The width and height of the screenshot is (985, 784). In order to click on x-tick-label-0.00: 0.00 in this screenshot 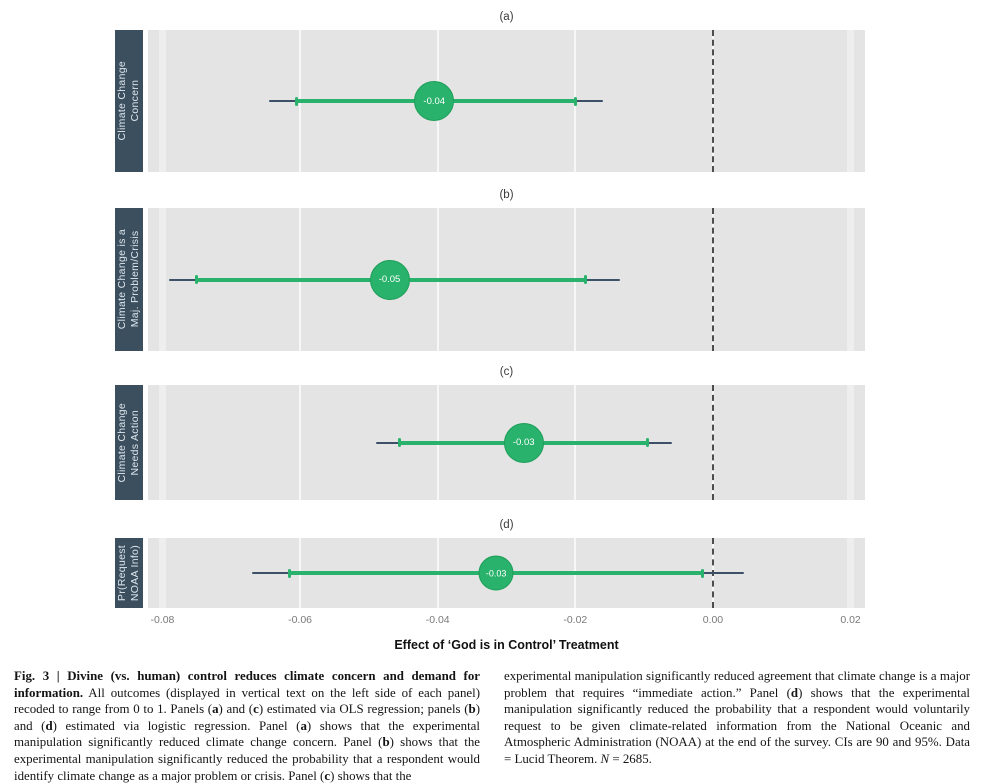, I will do `click(713, 620)`.